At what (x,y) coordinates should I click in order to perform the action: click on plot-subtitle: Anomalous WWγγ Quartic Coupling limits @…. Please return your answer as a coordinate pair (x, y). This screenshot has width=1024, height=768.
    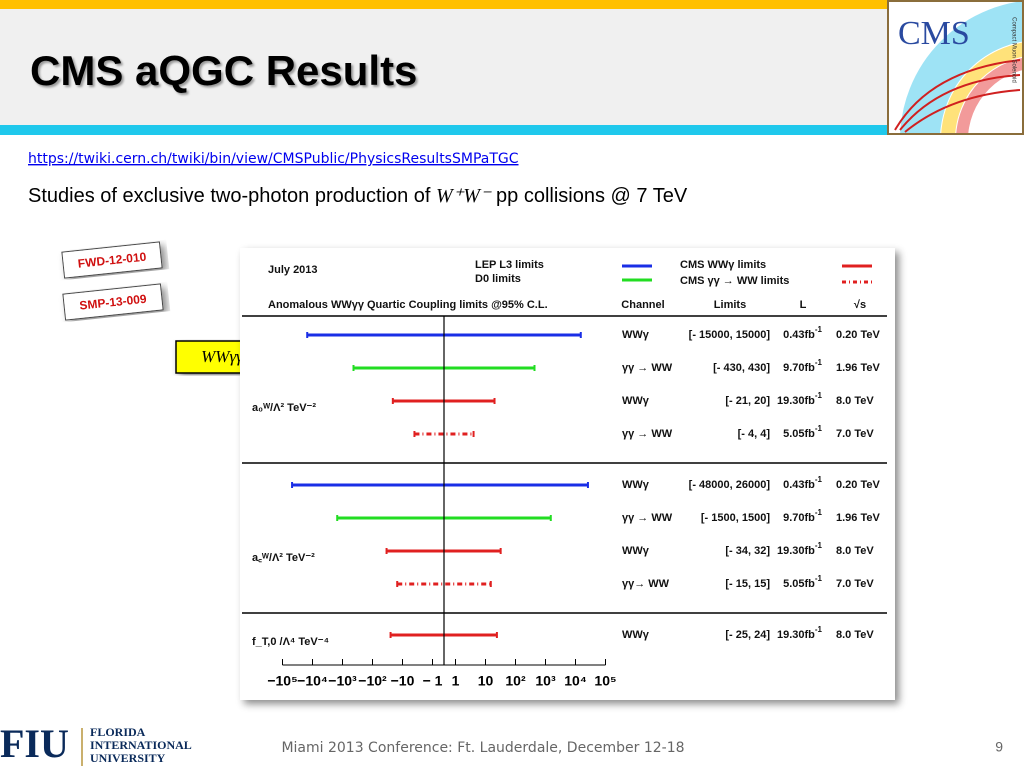
    Looking at the image, I should click on (408, 305).